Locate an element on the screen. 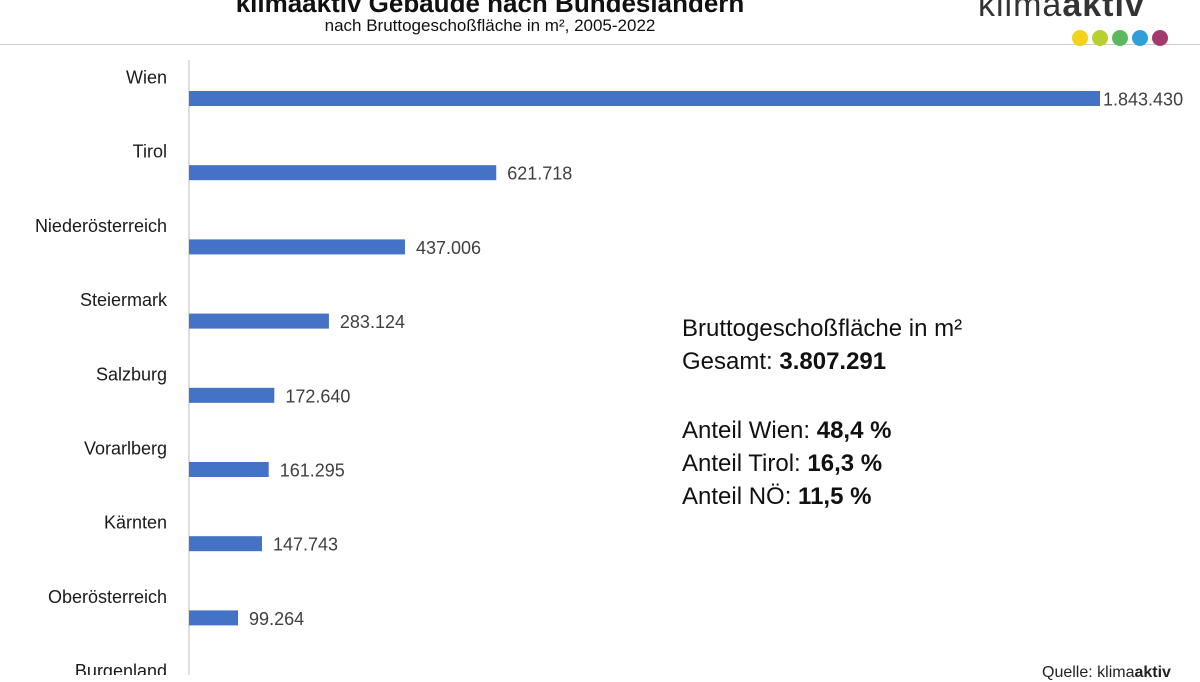 The image size is (1200, 682). source-note: Quelle: klimaaktiv is located at coordinates (1106, 673).